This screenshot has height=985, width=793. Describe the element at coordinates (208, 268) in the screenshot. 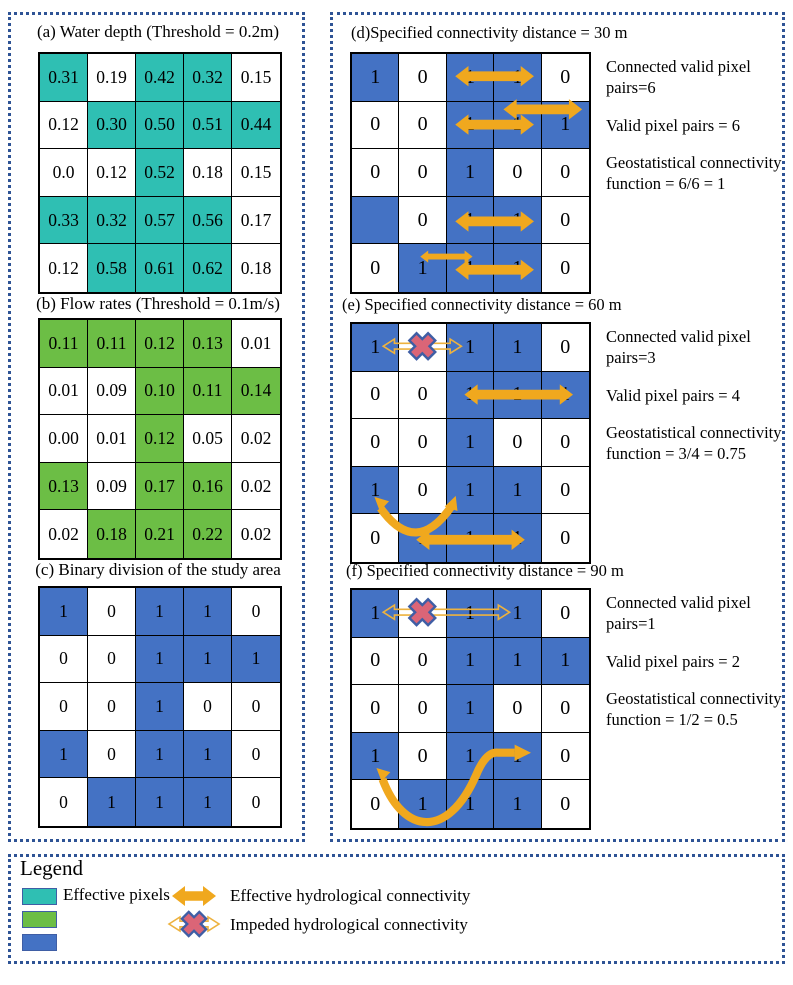

I see `grid-cell: 0.62` at that location.